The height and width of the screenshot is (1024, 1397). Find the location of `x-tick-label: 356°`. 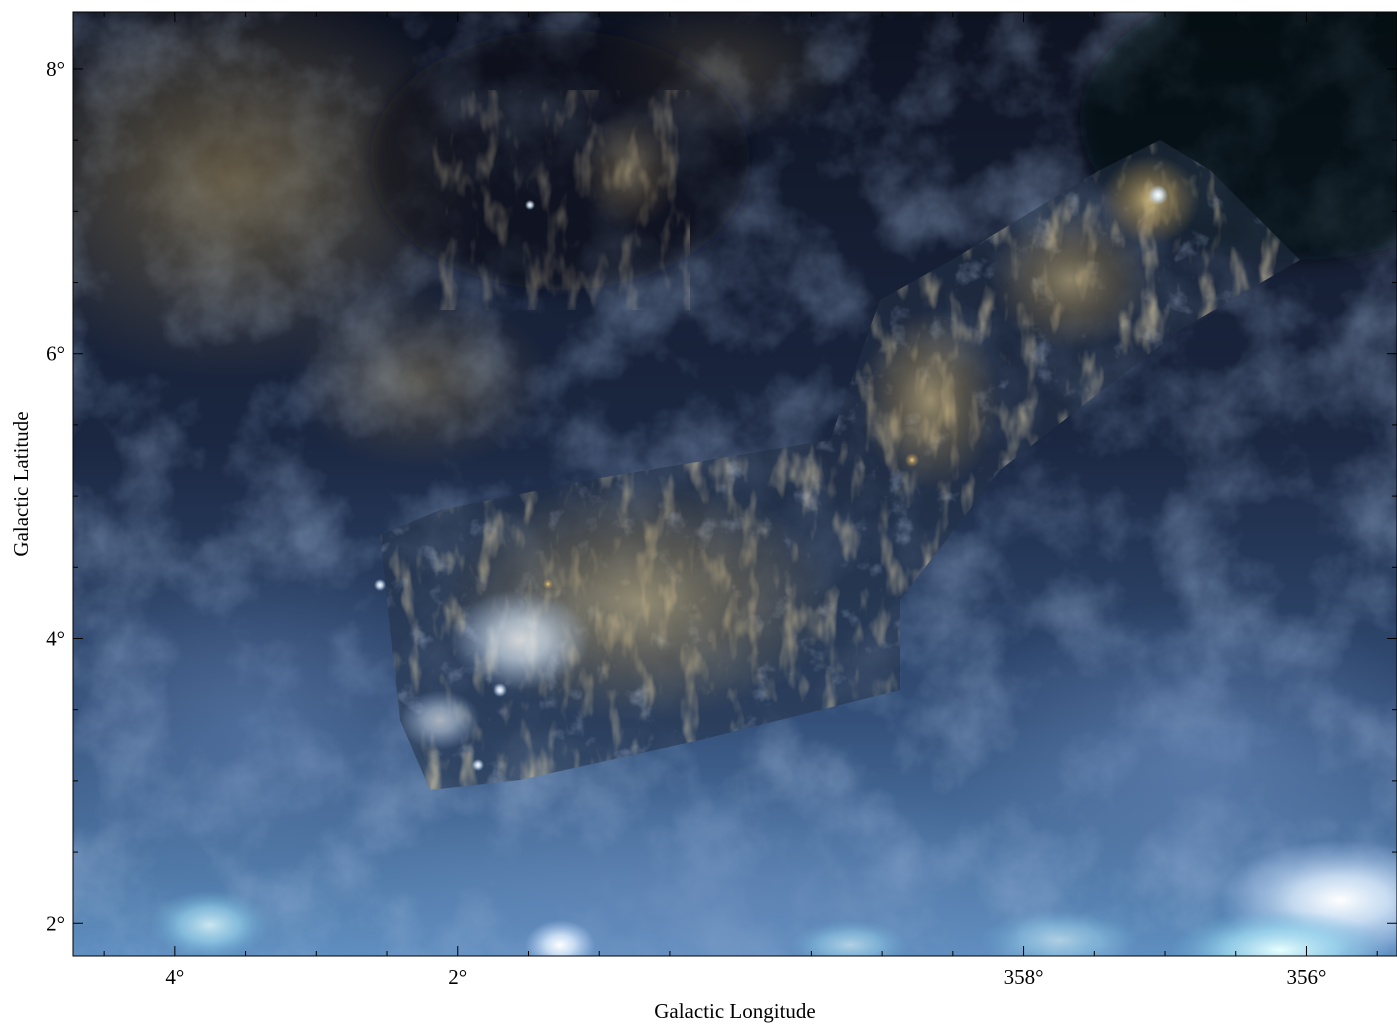

x-tick-label: 356° is located at coordinates (1307, 977).